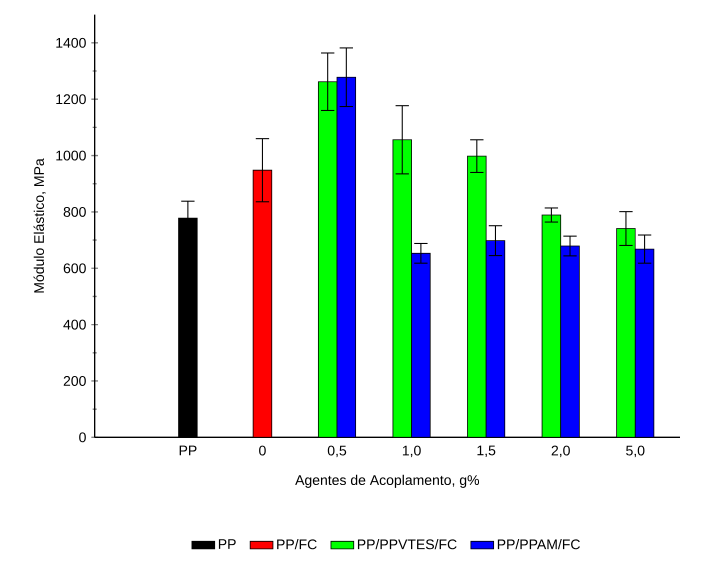  I want to click on y-tick-label: 0, so click(82, 437).